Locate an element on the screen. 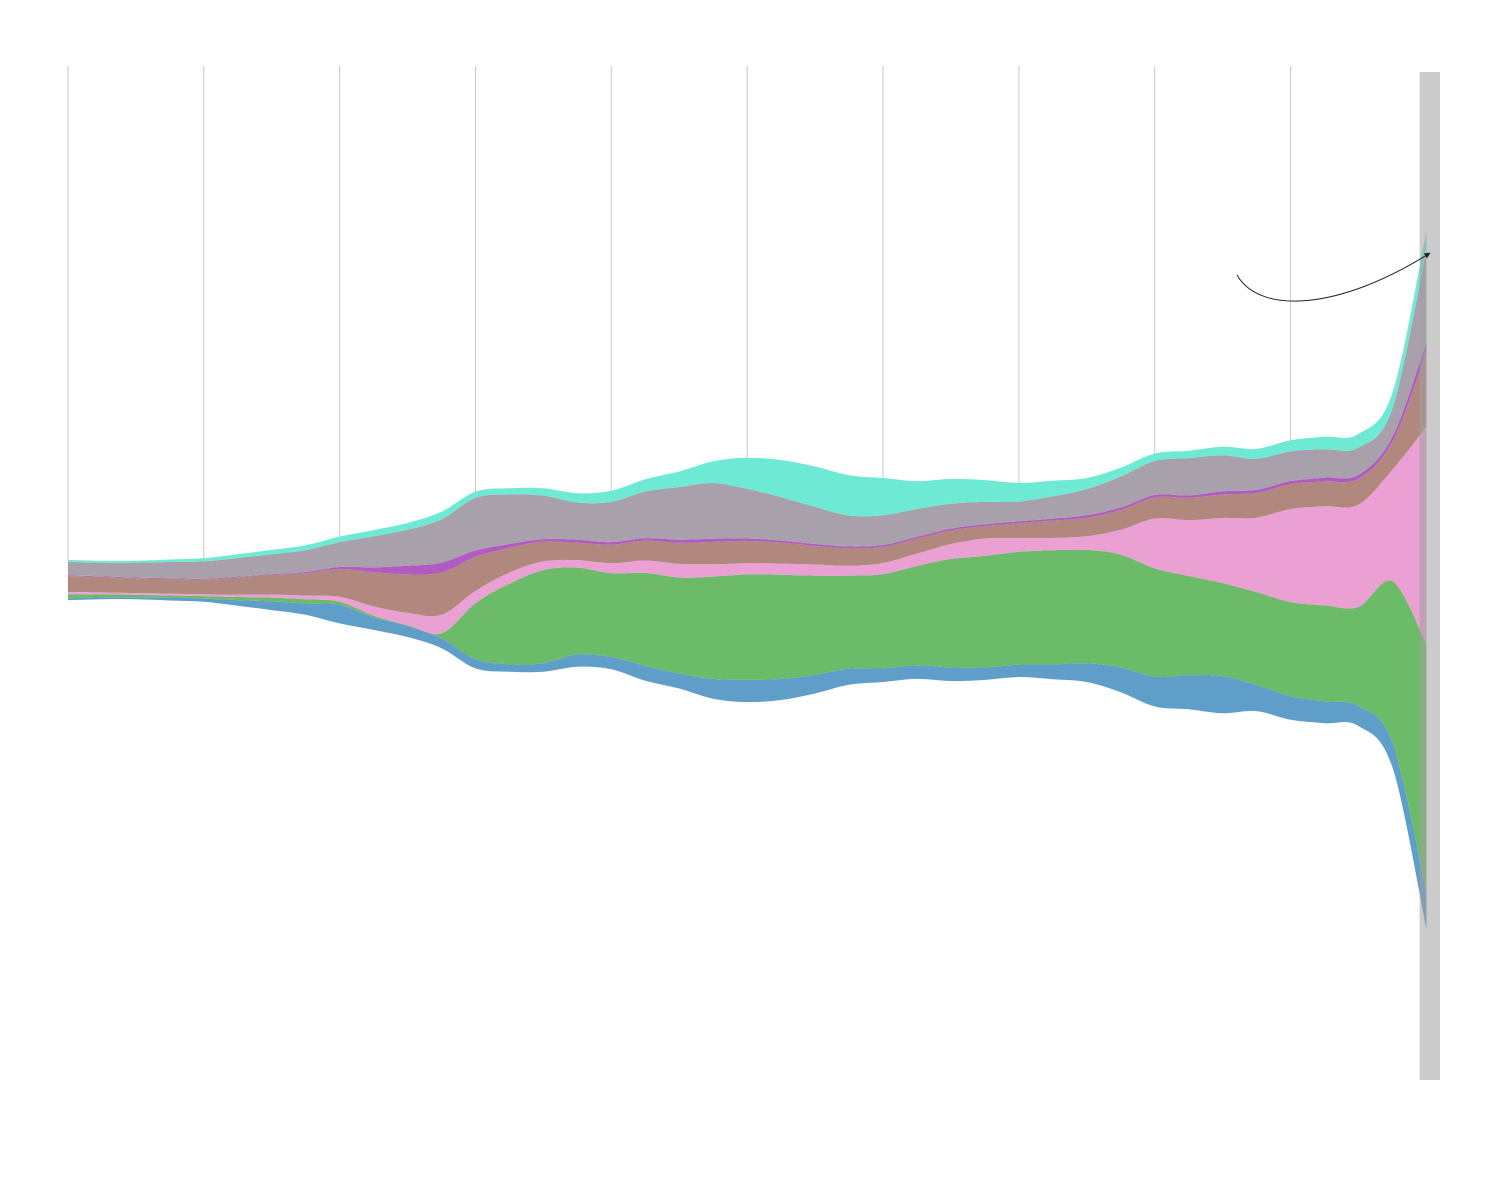 This screenshot has height=1204, width=1500. highlight-band-group is located at coordinates (1429, 576).